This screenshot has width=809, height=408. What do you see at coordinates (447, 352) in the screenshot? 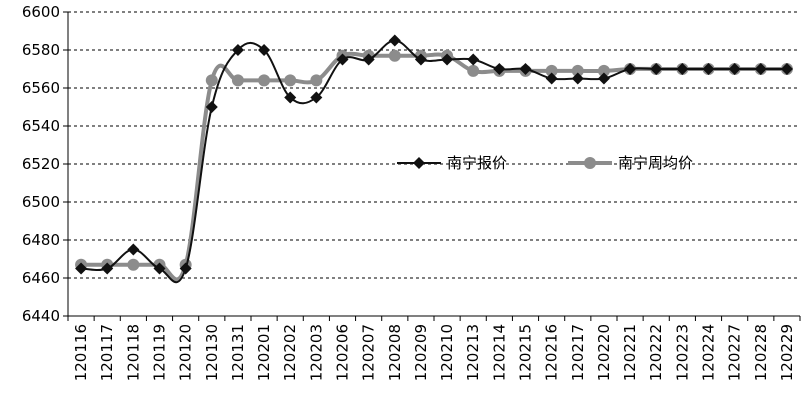
I see `x-tick-label: 120210` at bounding box center [447, 352].